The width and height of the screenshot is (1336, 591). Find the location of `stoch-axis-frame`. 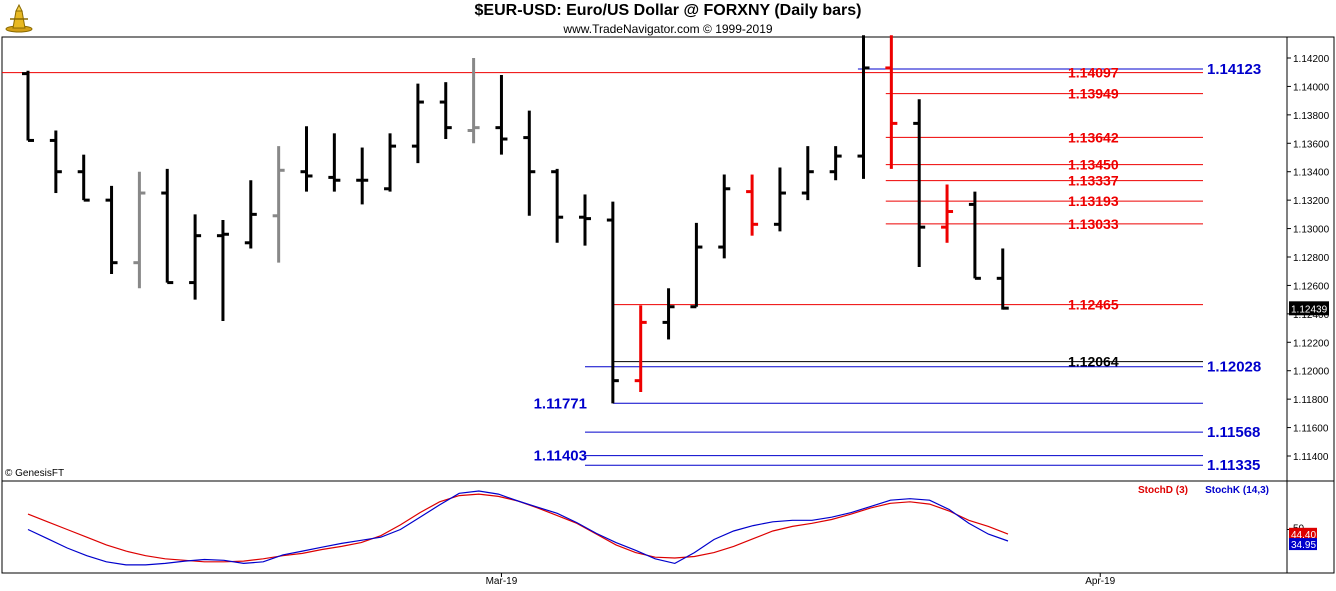

stoch-axis-frame is located at coordinates (1310, 527).